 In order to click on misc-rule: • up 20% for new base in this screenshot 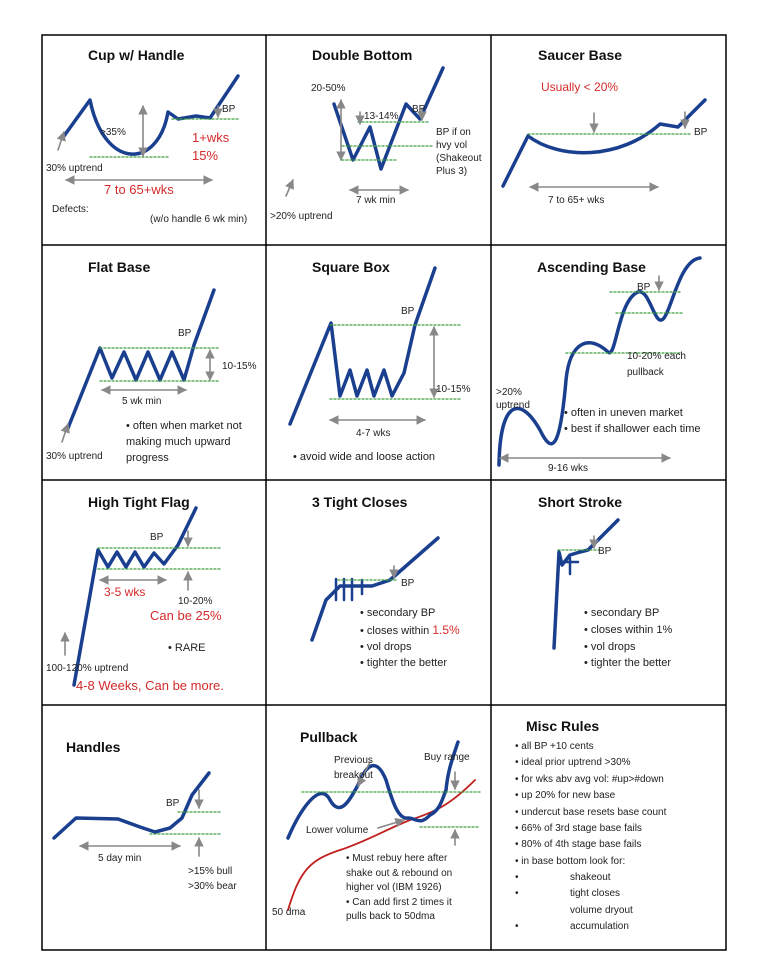, I will do `click(565, 795)`.